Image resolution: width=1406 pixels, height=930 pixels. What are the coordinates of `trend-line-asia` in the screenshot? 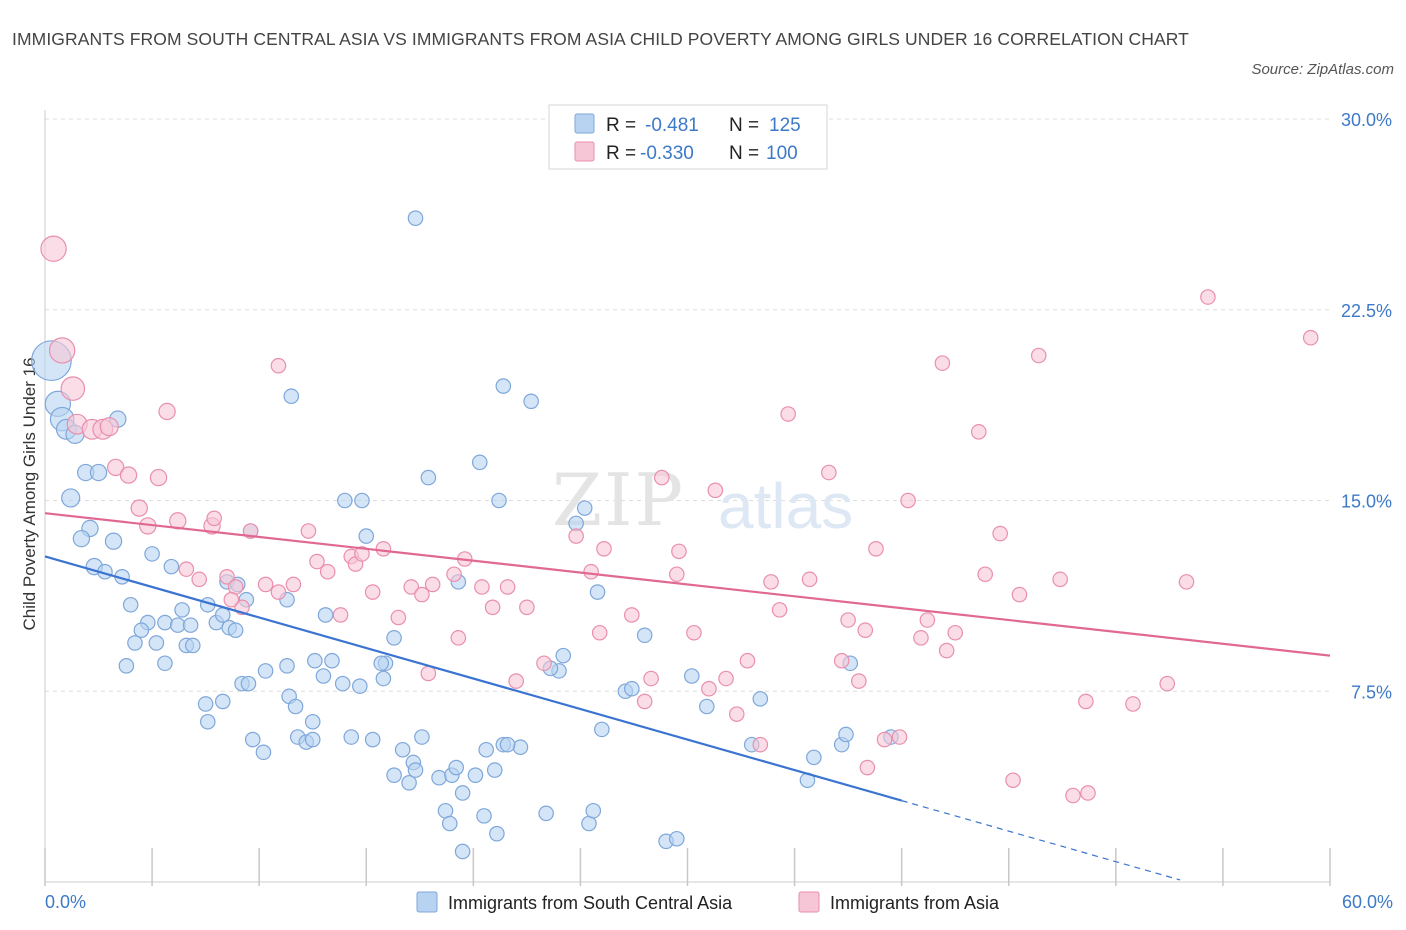 It's located at (687, 584).